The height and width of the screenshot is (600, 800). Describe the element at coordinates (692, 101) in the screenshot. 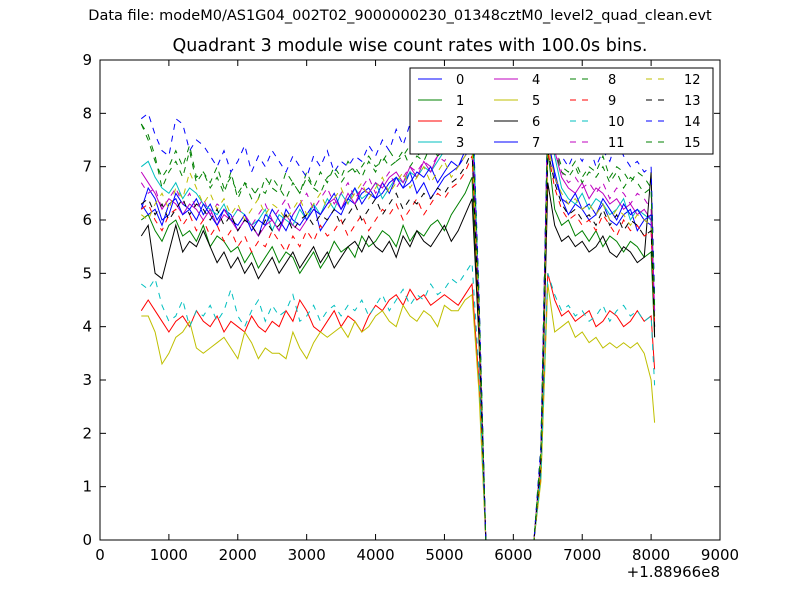

I see `legend-label-13: 13` at that location.